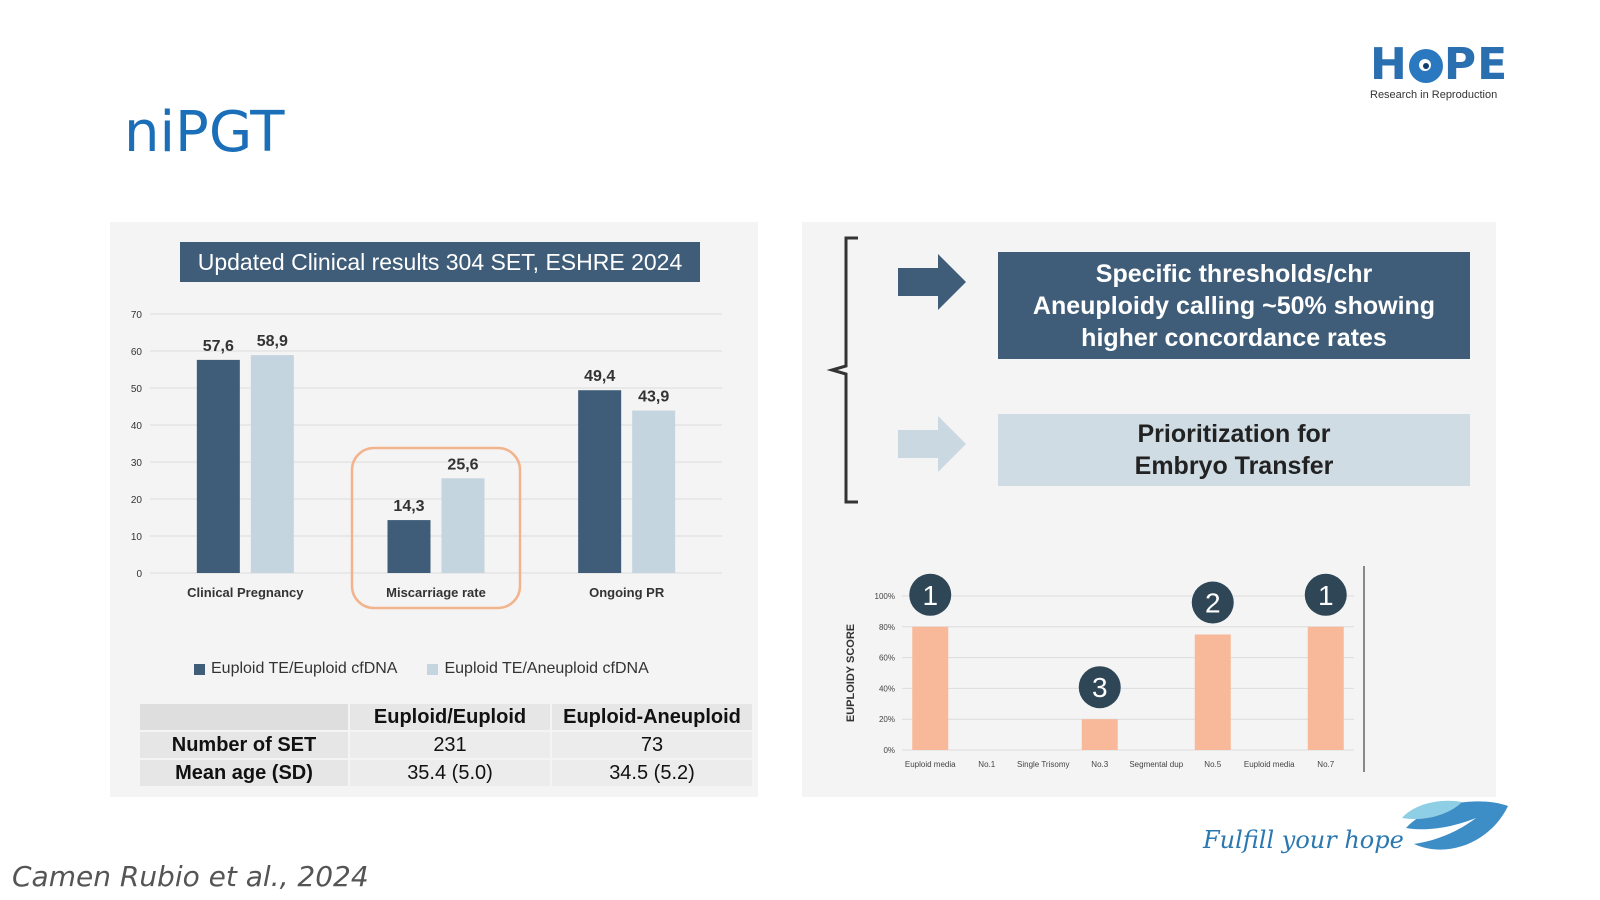  What do you see at coordinates (1476, 64) in the screenshot?
I see `logo-letters-pe: PE` at bounding box center [1476, 64].